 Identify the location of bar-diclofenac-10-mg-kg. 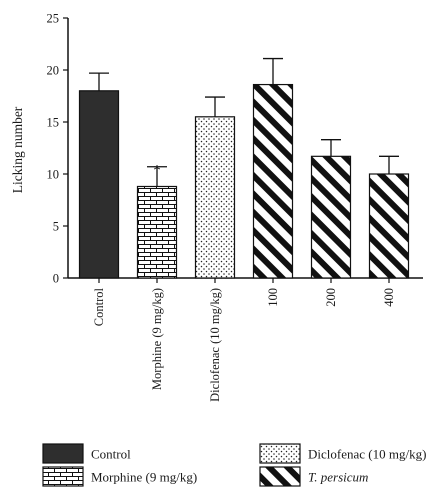
(215, 197).